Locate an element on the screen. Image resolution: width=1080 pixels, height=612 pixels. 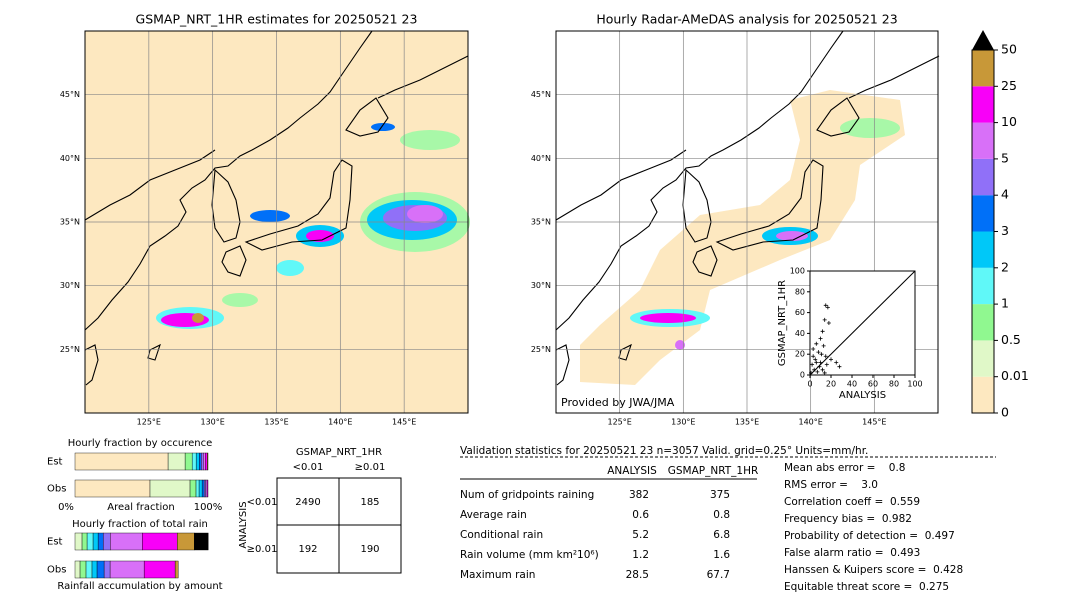
x-tick-label: 100 is located at coordinates (914, 384).